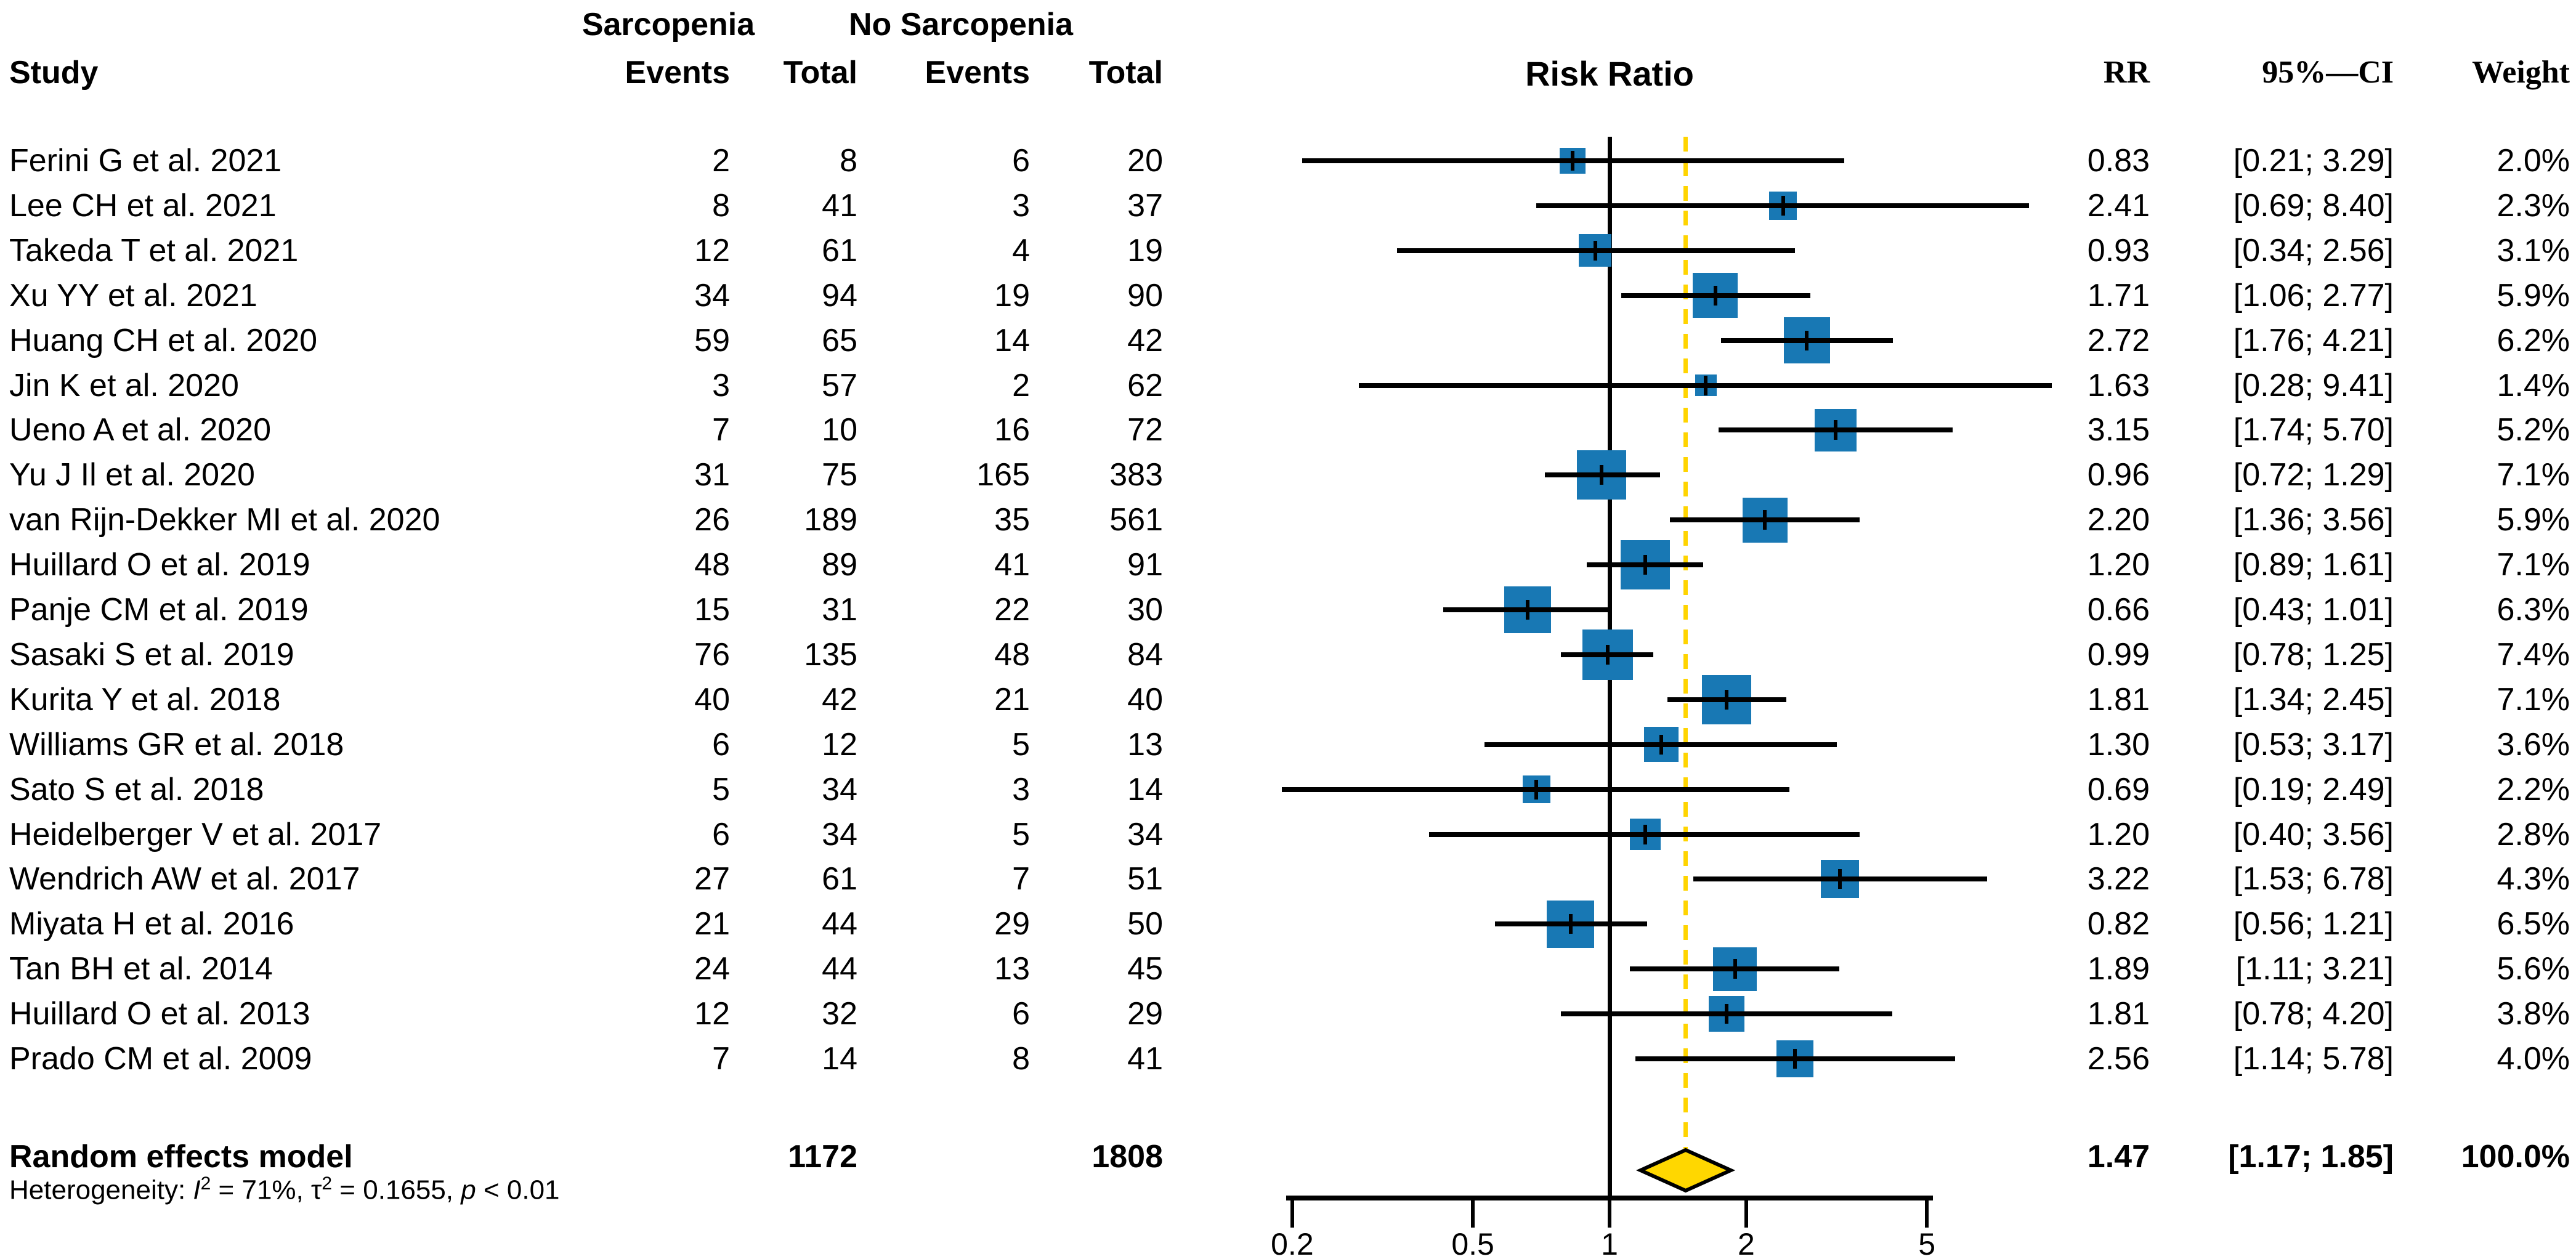 The height and width of the screenshot is (1259, 2576). I want to click on study-total-no-sarcopenia: 37, so click(1145, 206).